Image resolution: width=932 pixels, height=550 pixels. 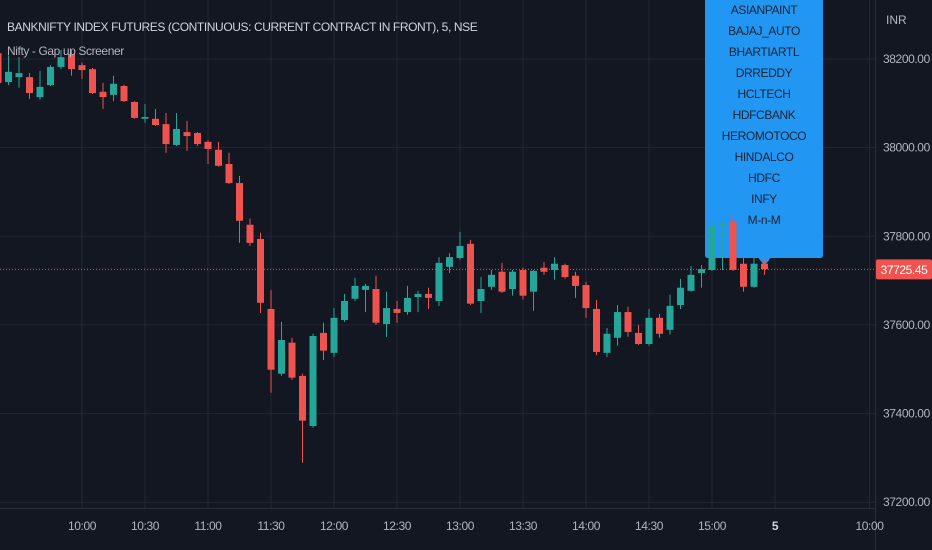 I want to click on screener-label-item: BAJAJ_AUTO, so click(x=764, y=31).